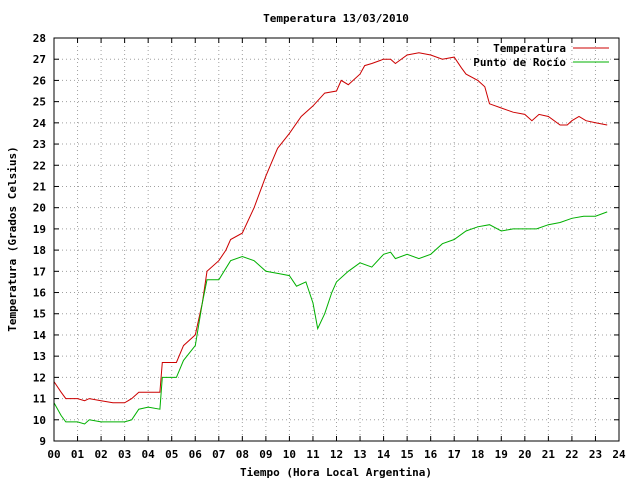 Image resolution: width=640 pixels, height=480 pixels. I want to click on y-tick-label: 21, so click(40, 186).